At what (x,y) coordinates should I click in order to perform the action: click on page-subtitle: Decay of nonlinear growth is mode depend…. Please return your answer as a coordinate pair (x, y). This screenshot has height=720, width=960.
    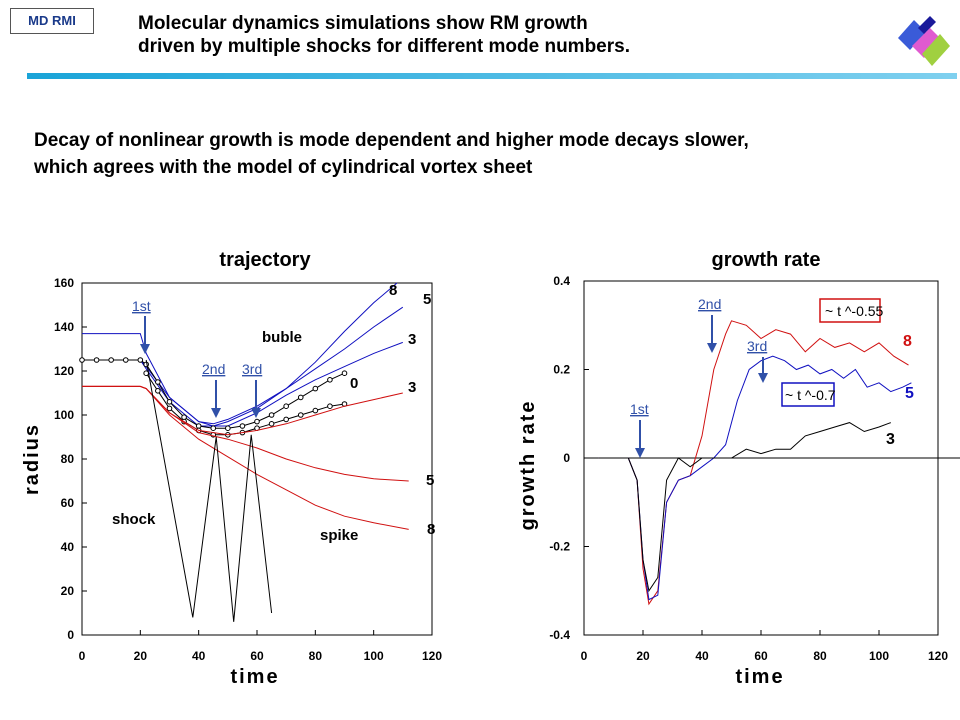
    Looking at the image, I should click on (494, 154).